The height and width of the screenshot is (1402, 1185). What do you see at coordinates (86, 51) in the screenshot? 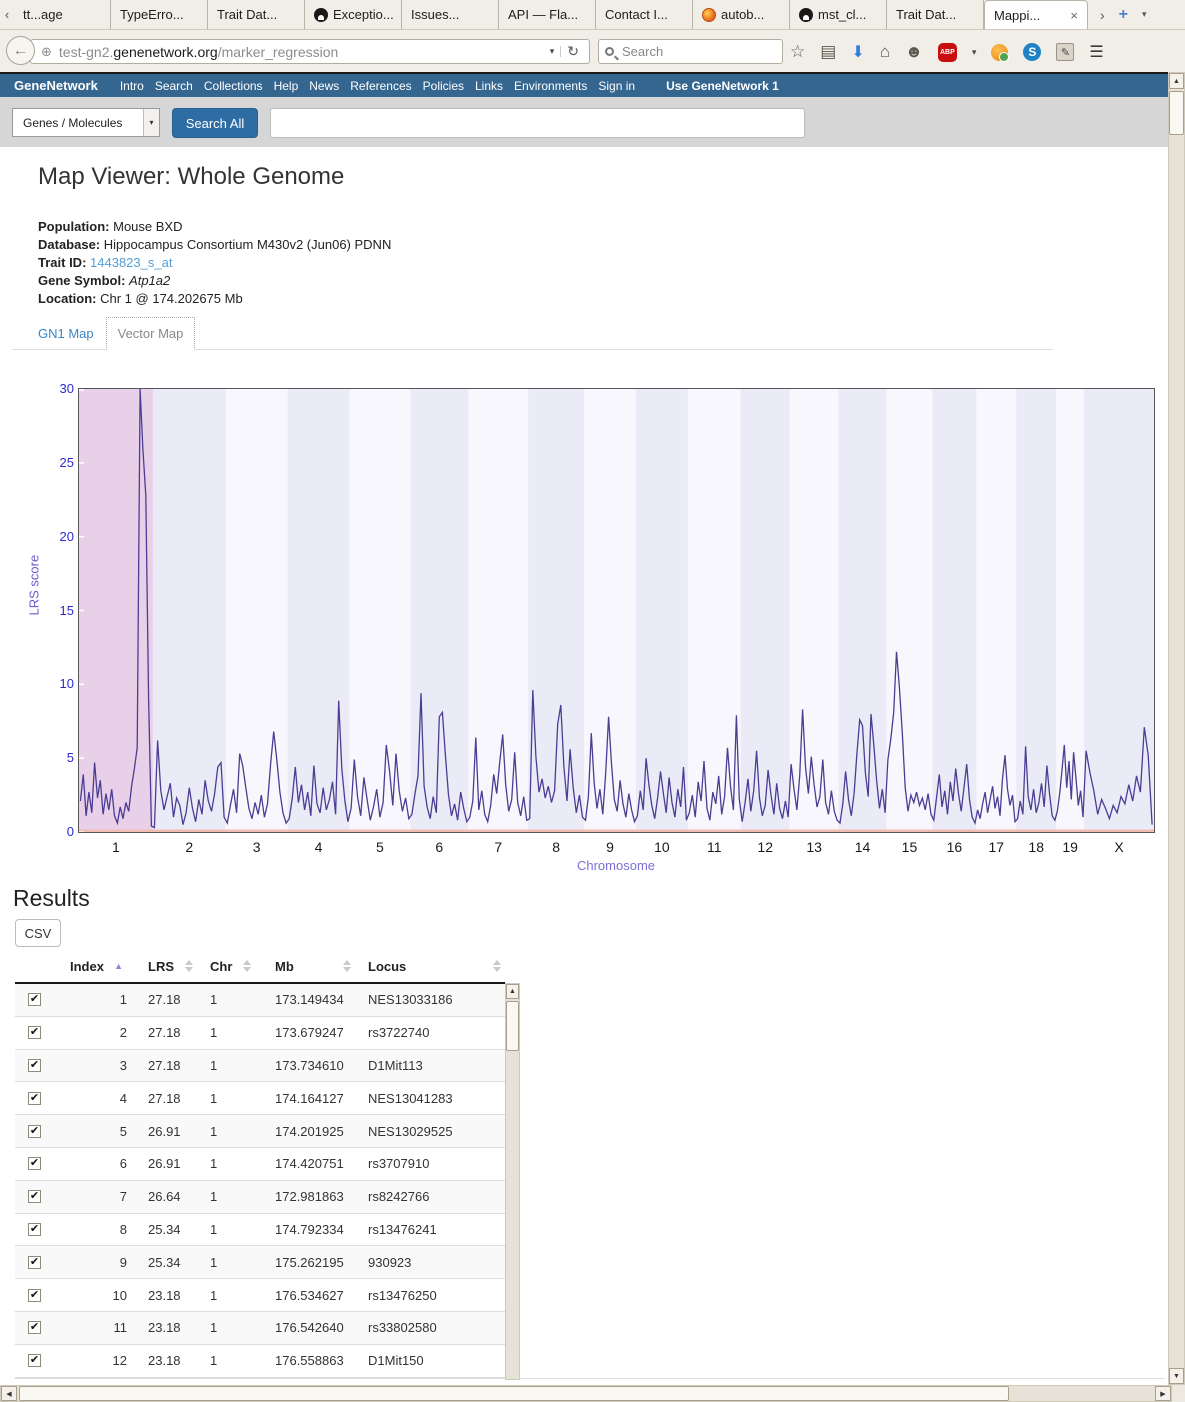
I see `url-prefix: test-gn2.` at bounding box center [86, 51].